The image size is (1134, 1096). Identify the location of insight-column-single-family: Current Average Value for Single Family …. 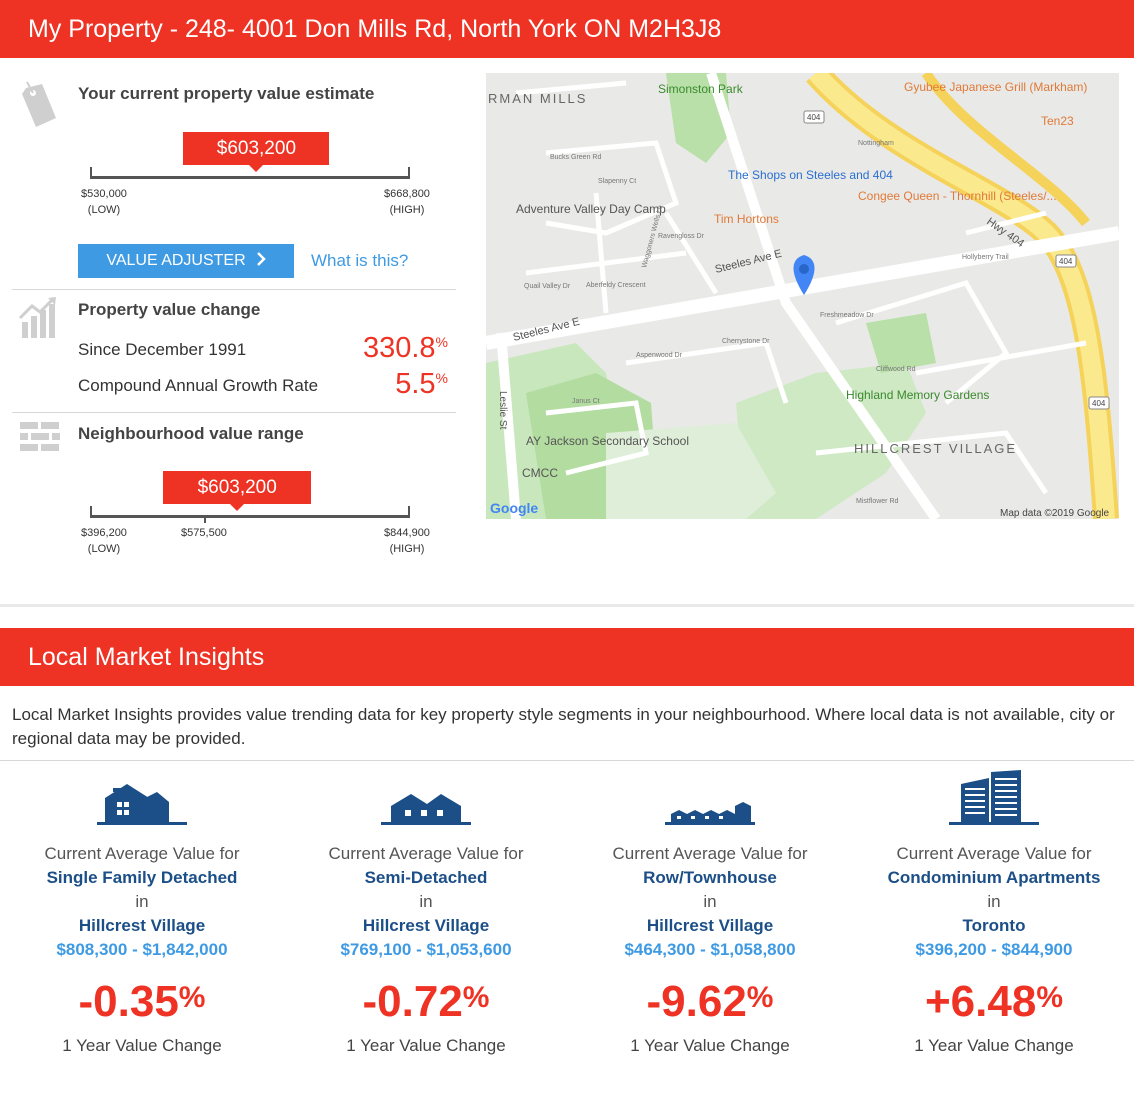
(142, 913).